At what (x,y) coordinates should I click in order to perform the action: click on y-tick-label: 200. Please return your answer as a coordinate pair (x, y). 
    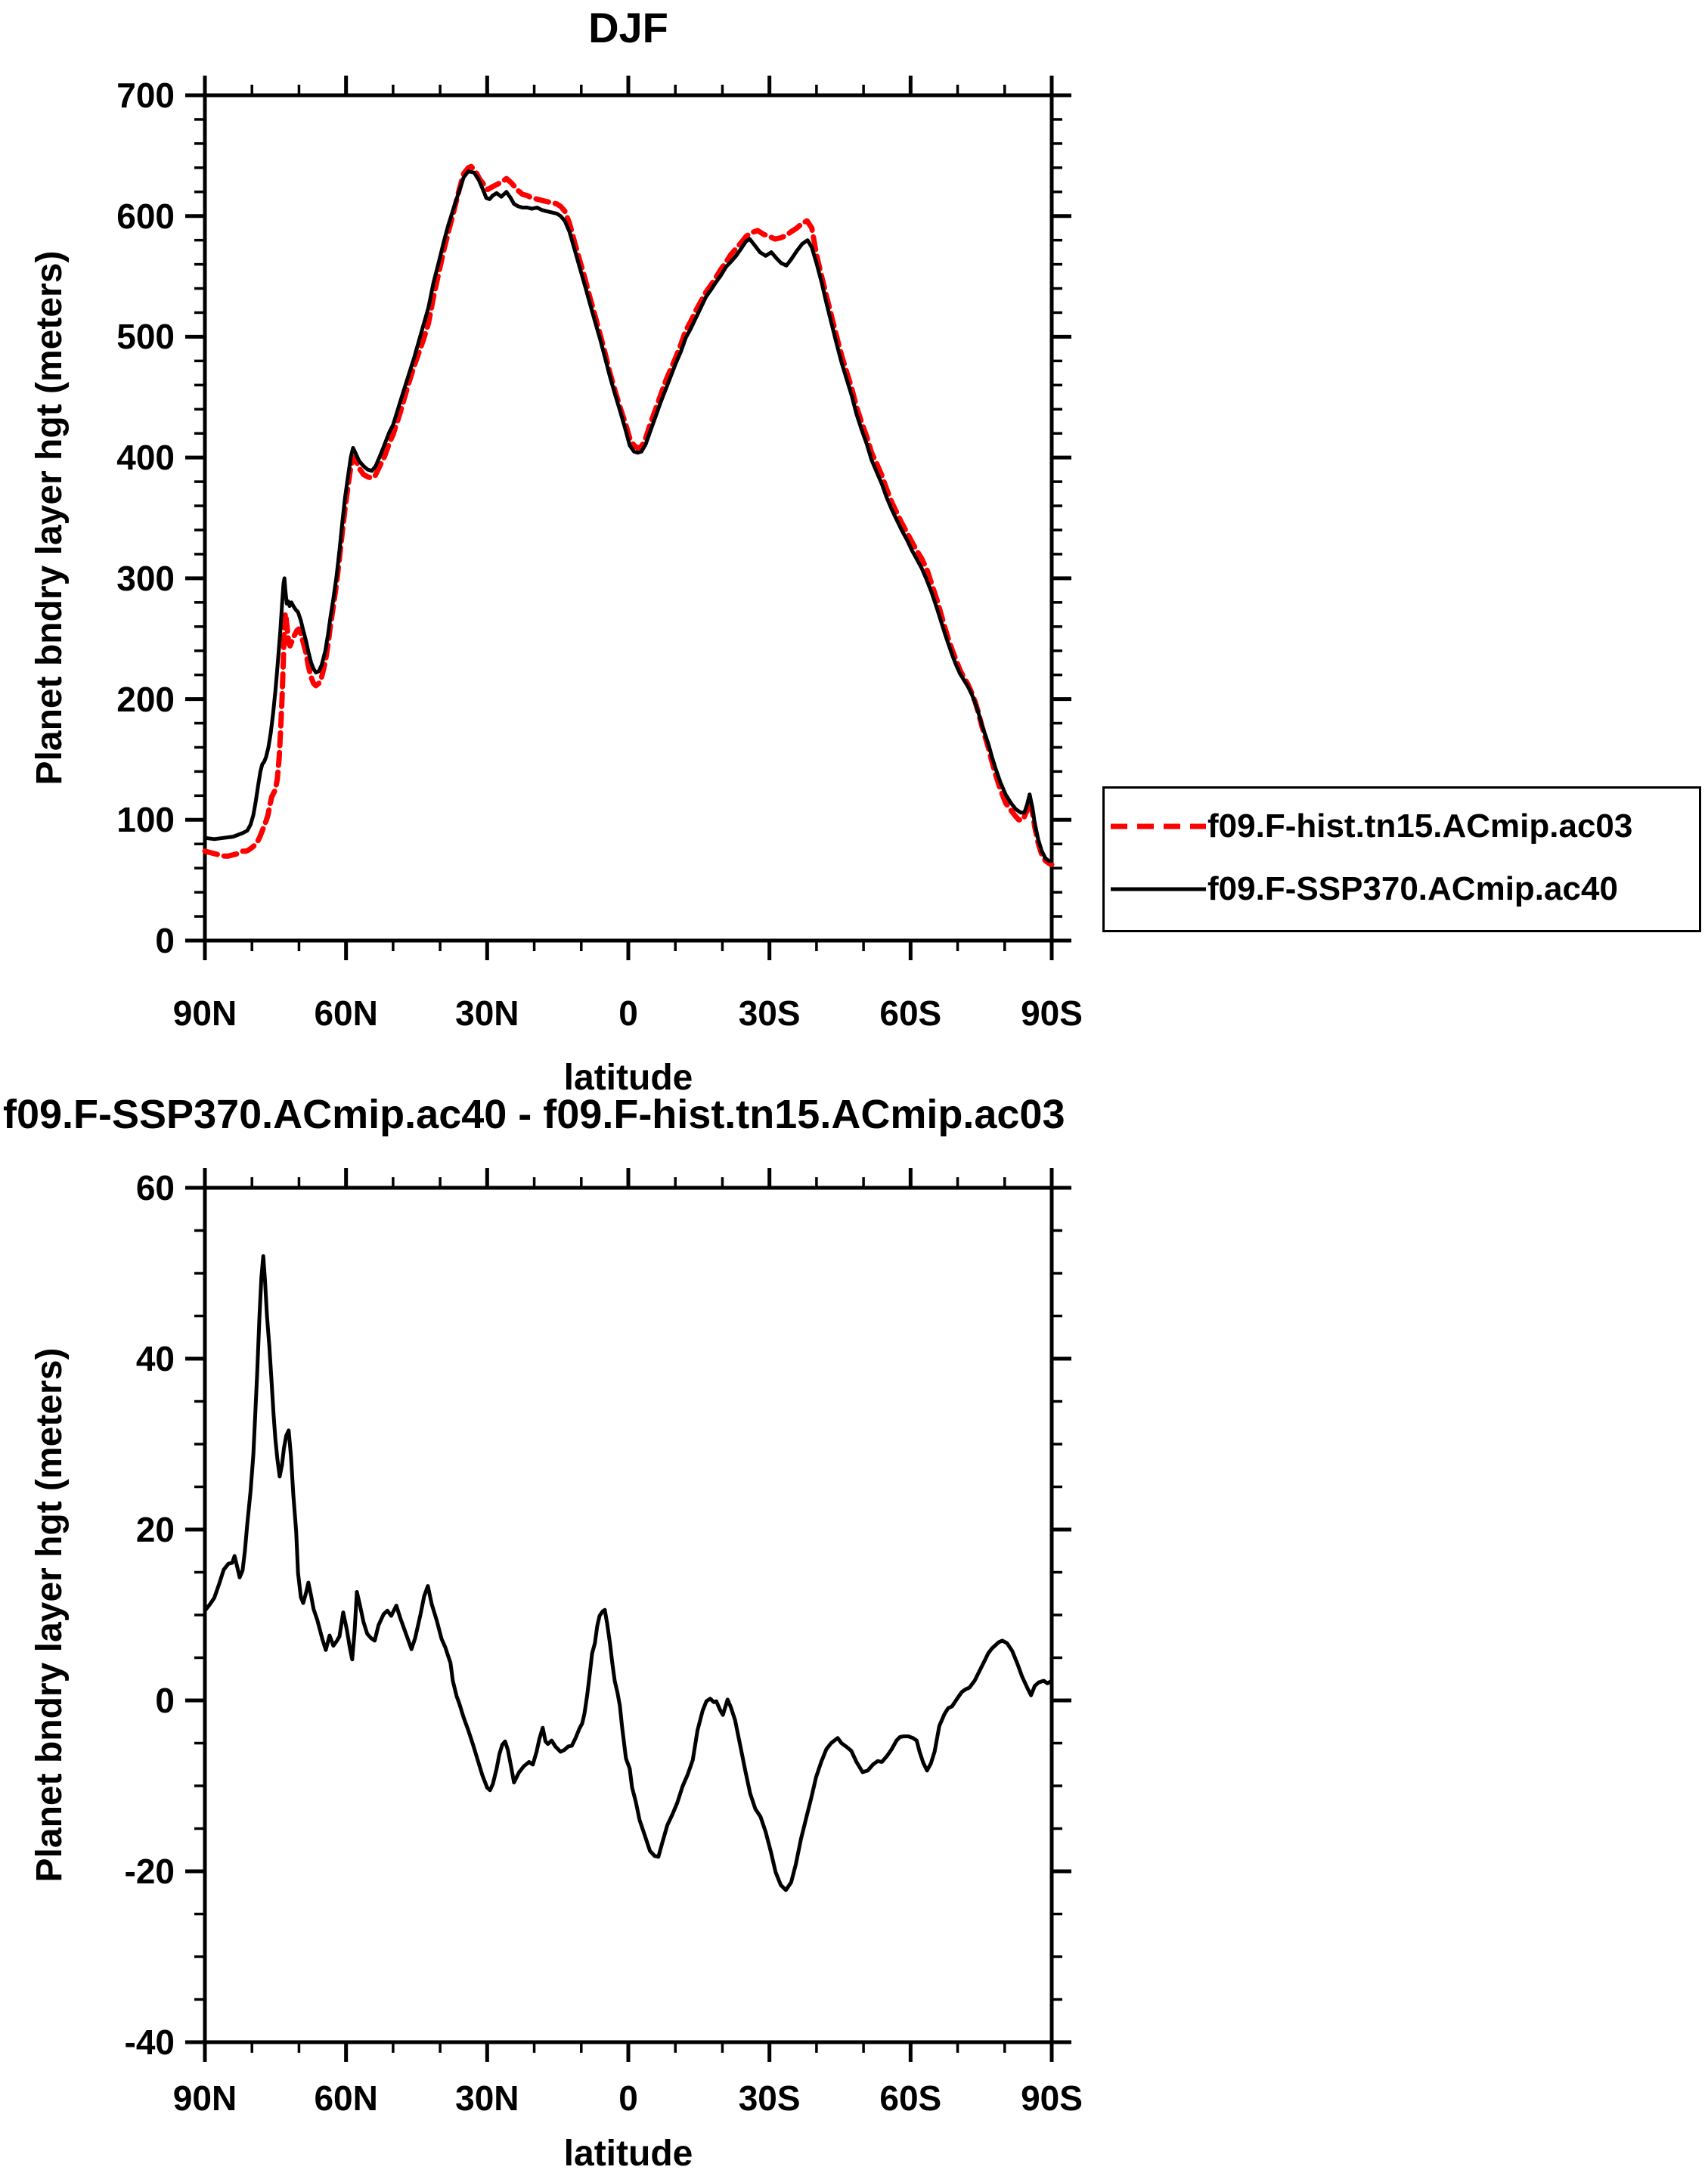
    Looking at the image, I should click on (145, 699).